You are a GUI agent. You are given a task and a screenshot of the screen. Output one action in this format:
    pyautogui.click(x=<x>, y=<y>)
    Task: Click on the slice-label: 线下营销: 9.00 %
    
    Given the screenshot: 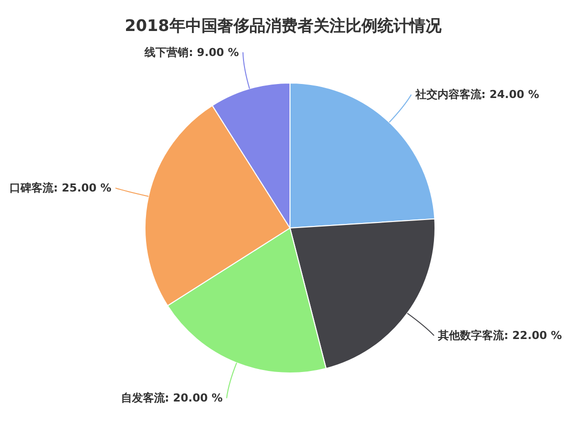 What is the action you would take?
    pyautogui.click(x=191, y=52)
    